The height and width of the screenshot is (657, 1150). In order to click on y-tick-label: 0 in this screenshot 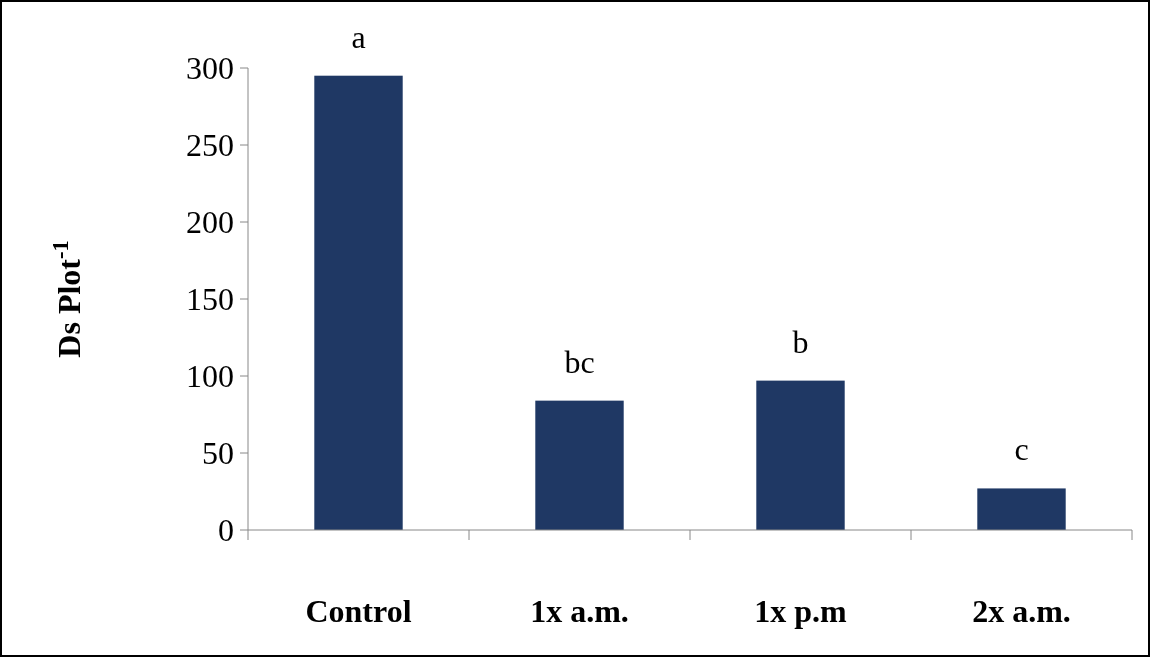, I will do `click(226, 530)`.